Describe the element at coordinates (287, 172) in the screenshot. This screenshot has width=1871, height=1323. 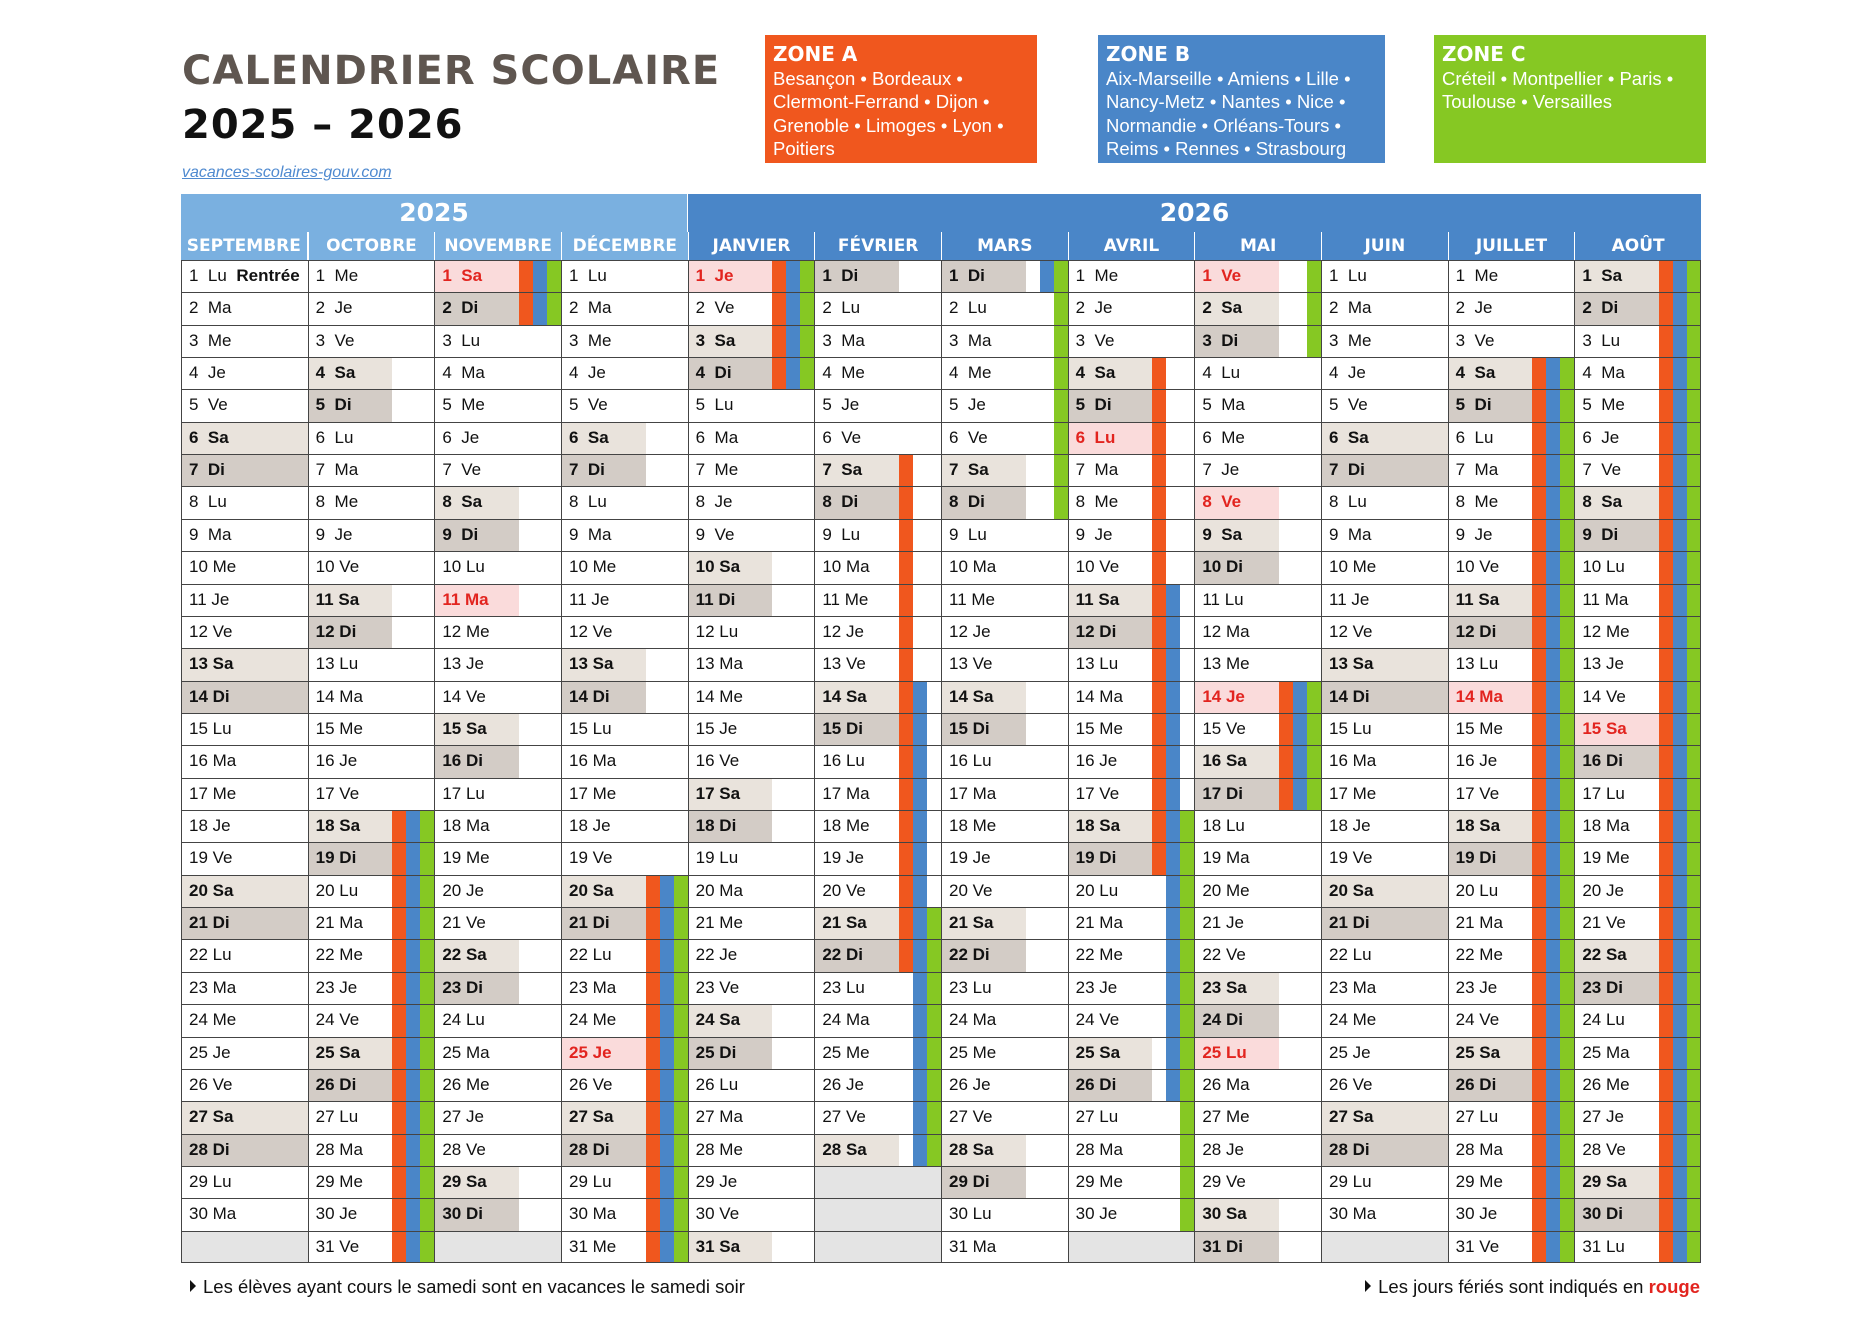
I see `site-link: vacances-scolaires-gouv.com` at that location.